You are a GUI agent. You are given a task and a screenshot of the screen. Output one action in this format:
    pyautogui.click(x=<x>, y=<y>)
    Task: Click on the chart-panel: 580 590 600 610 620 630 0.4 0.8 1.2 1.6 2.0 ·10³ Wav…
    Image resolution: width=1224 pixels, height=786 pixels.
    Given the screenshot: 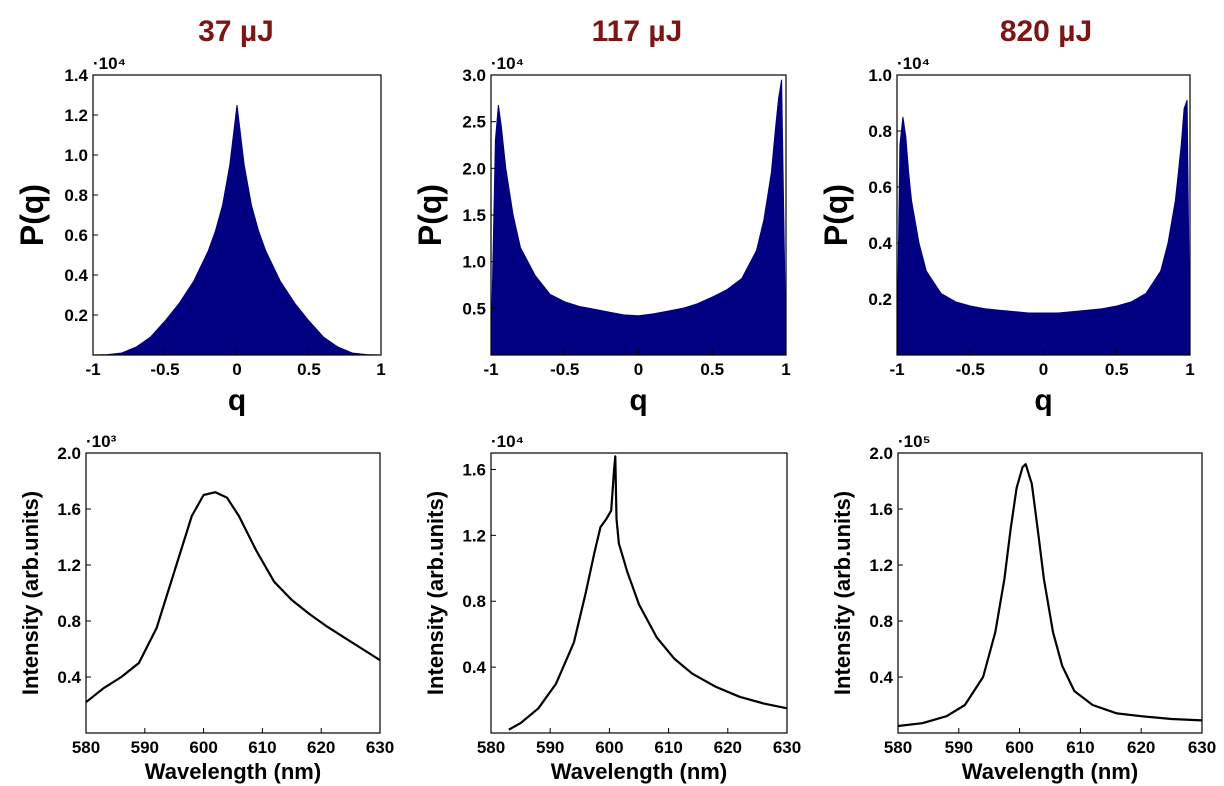 What is the action you would take?
    pyautogui.click(x=206, y=608)
    